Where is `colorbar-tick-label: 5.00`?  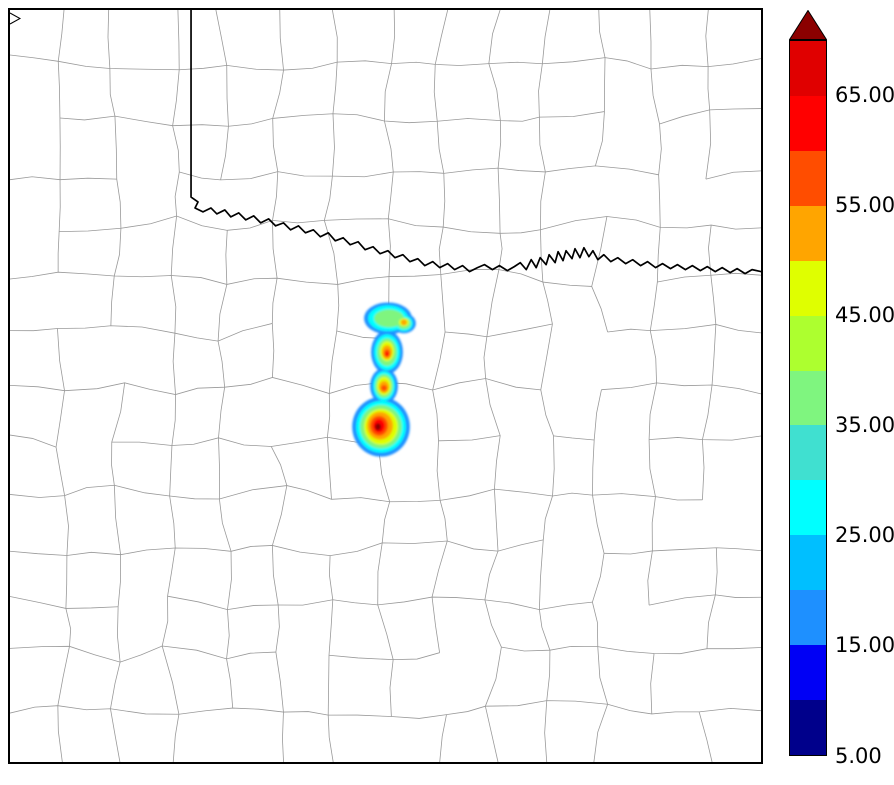
colorbar-tick-label: 5.00 is located at coordinates (858, 755).